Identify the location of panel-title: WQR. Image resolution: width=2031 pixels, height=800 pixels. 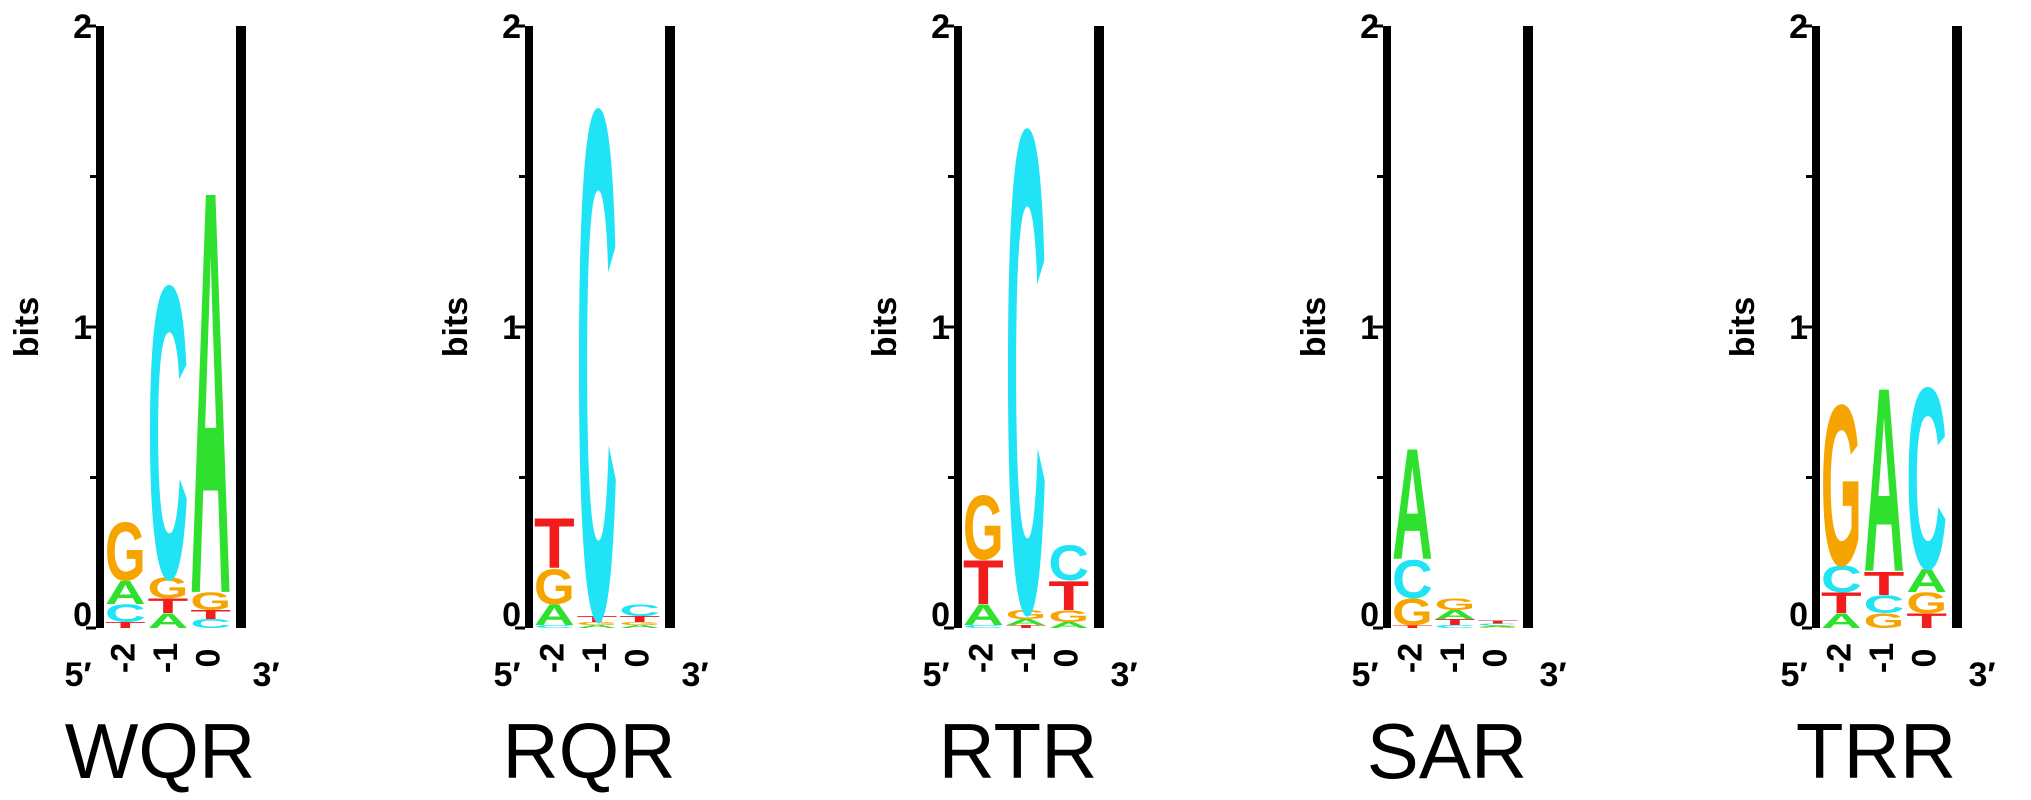
(160, 751).